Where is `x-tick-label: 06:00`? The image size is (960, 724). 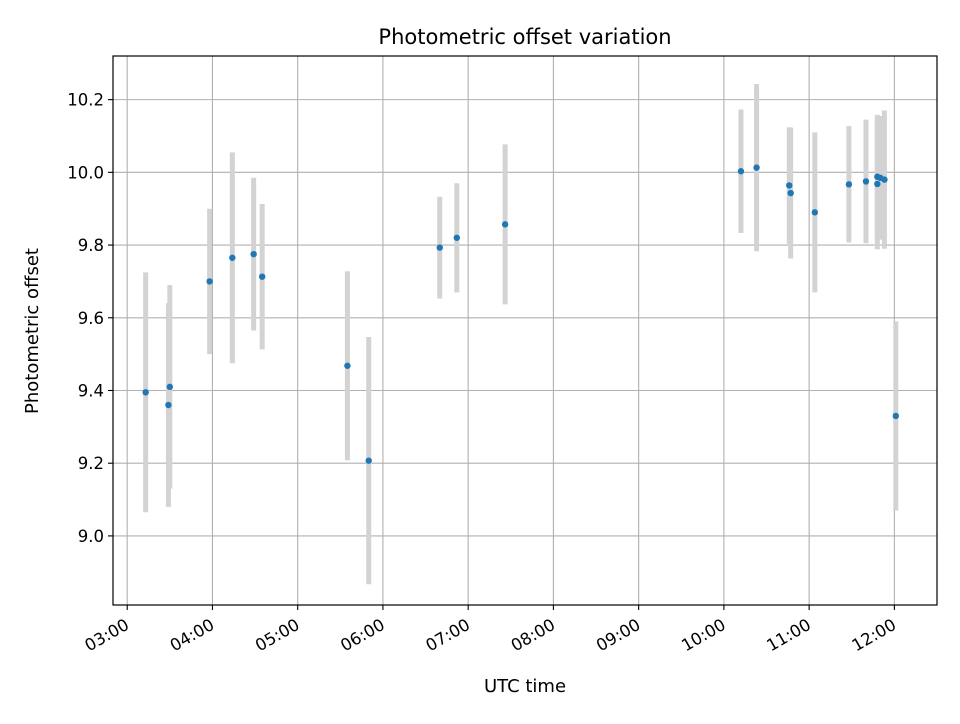
x-tick-label: 06:00 is located at coordinates (362, 635).